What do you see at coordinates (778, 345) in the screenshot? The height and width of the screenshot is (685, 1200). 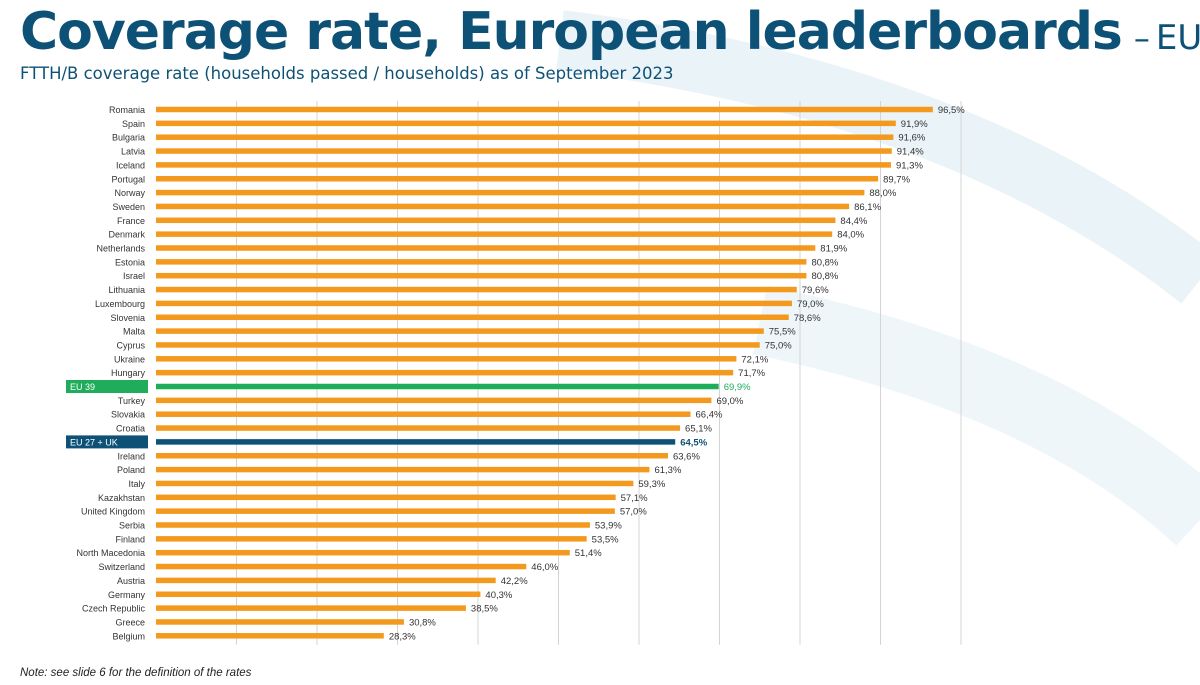 I see `data-label: 75,0%` at bounding box center [778, 345].